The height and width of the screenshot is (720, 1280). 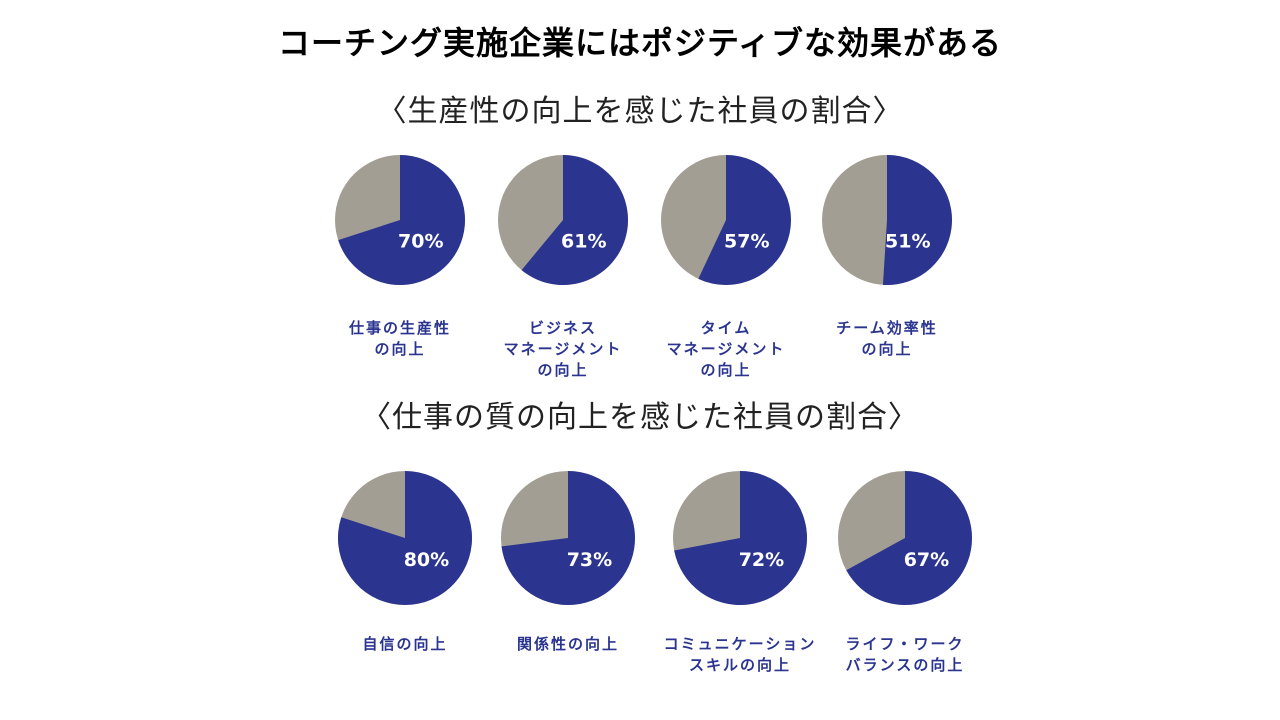 What do you see at coordinates (926, 560) in the screenshot?
I see `pie-percent-label: 67%` at bounding box center [926, 560].